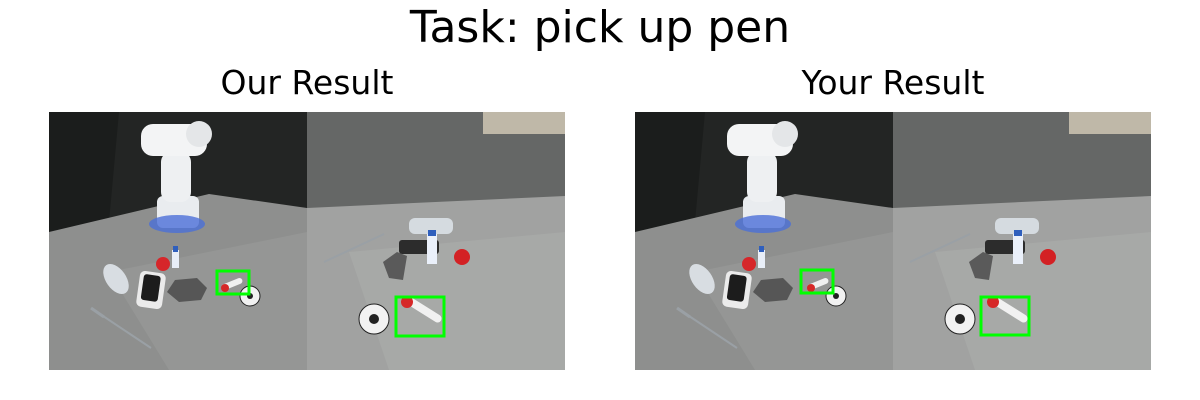 The image size is (1200, 400). Describe the element at coordinates (893, 82) in the screenshot. I see `panel-title-your-result: Your Result` at that location.